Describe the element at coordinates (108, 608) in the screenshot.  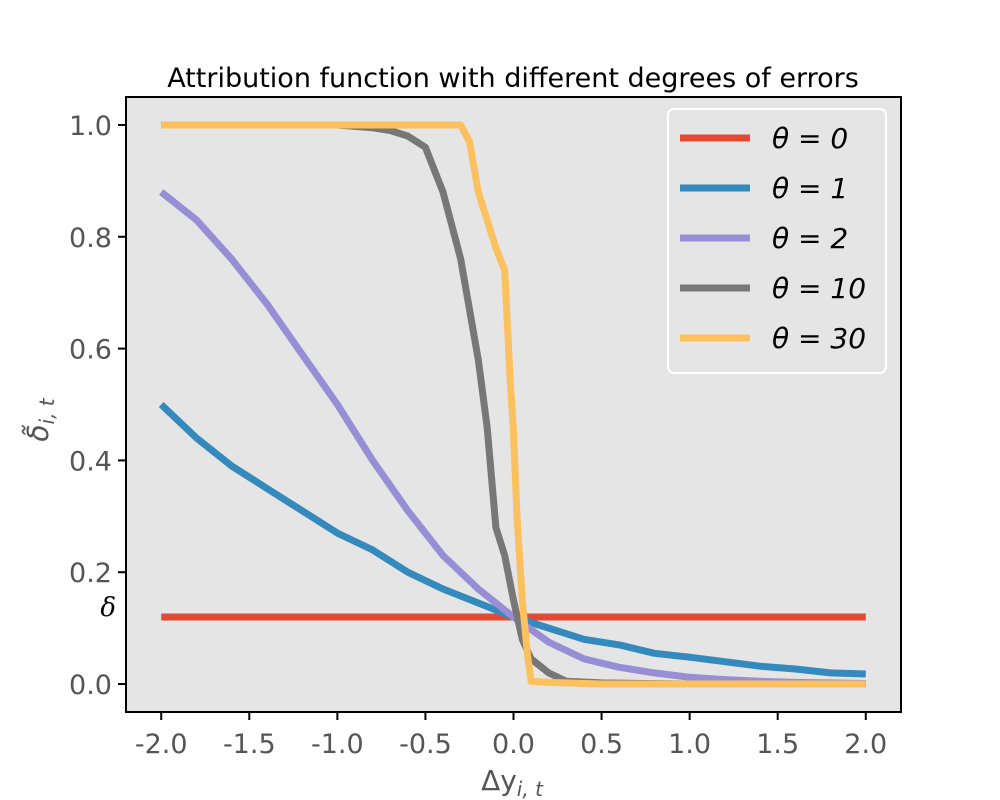
I see `delta-annotation: δ` at that location.